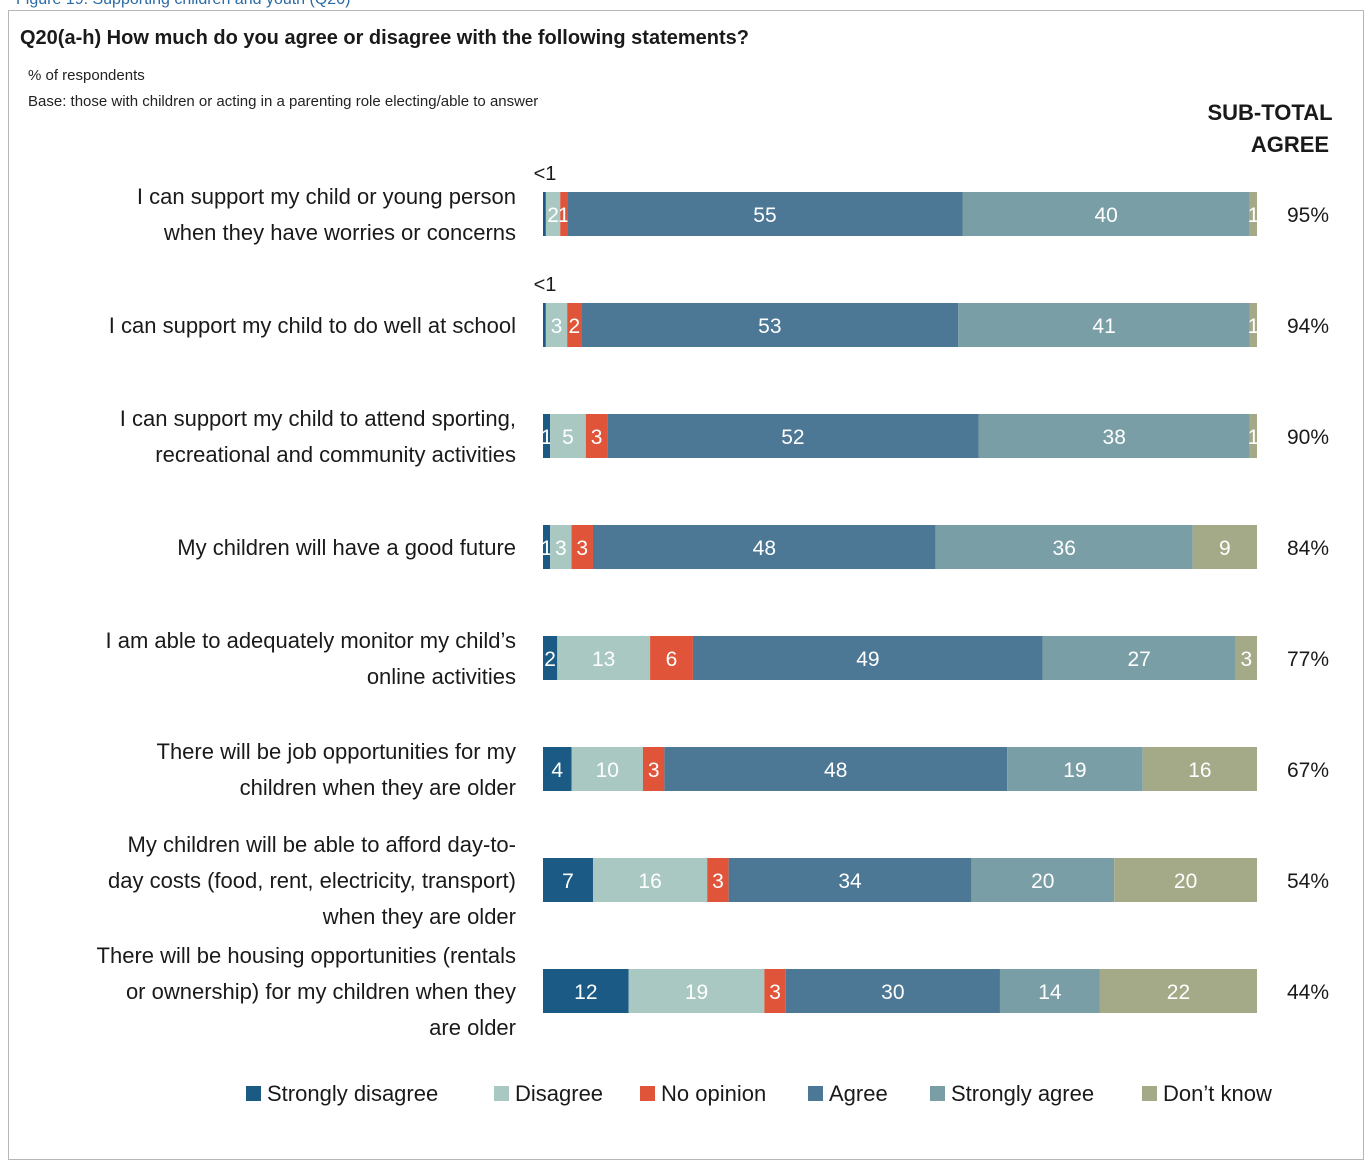 Image resolution: width=1370 pixels, height=1166 pixels. Describe the element at coordinates (339, 232) in the screenshot. I see `category-label: when they have worries or concerns` at that location.